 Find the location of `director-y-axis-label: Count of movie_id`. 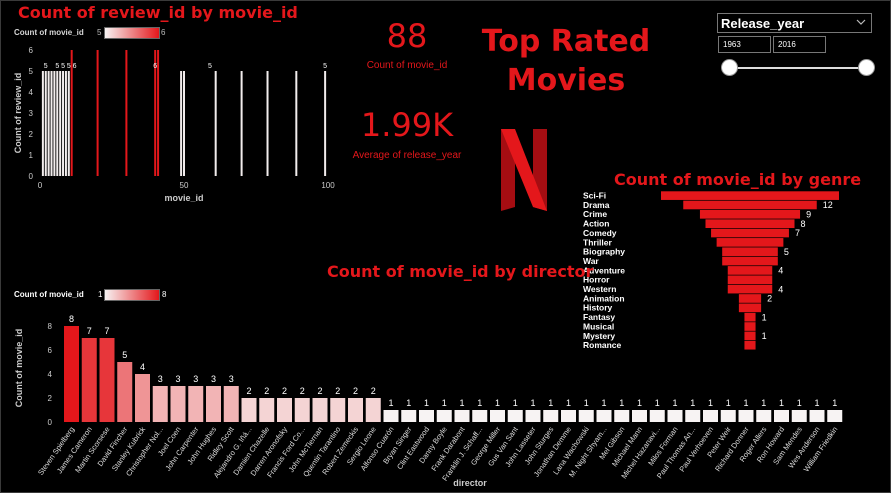

director-y-axis-label: Count of movie_id is located at coordinates (19, 368).